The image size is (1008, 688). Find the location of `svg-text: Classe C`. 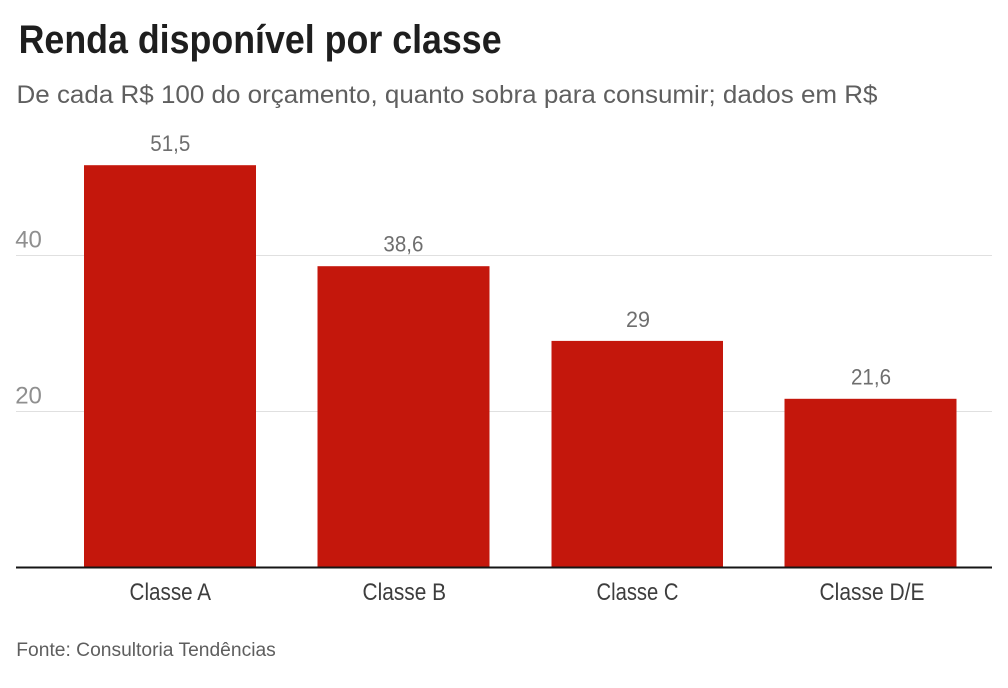

svg-text: Classe C is located at coordinates (638, 592).